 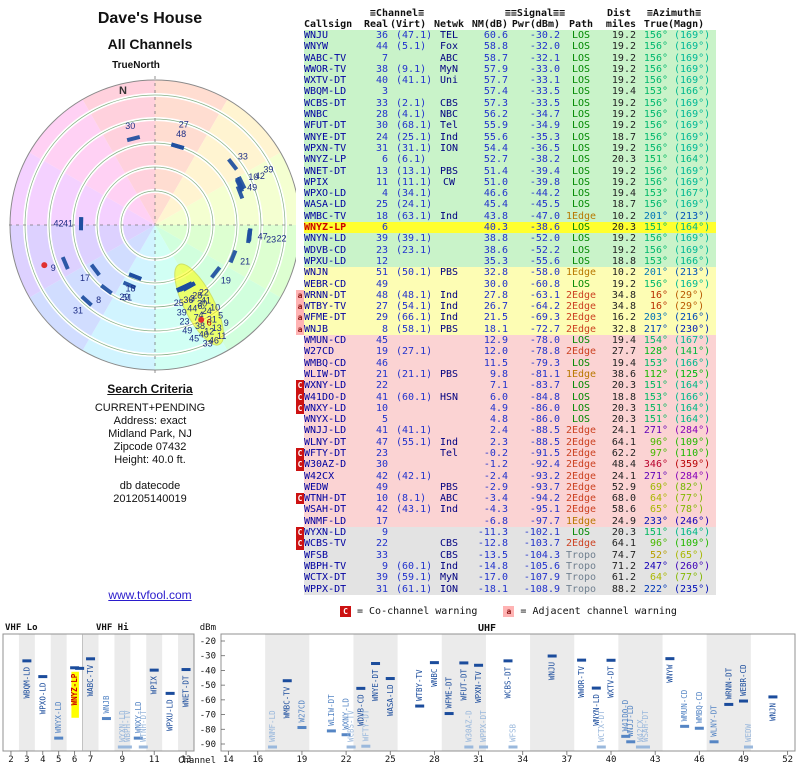 I want to click on virtual-channel-cell: (2.1), so click(x=408, y=103).